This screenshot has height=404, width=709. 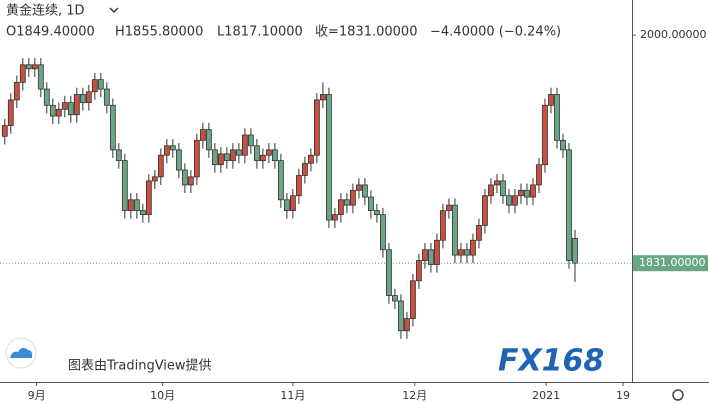 I want to click on dropdown-icon, so click(x=114, y=10).